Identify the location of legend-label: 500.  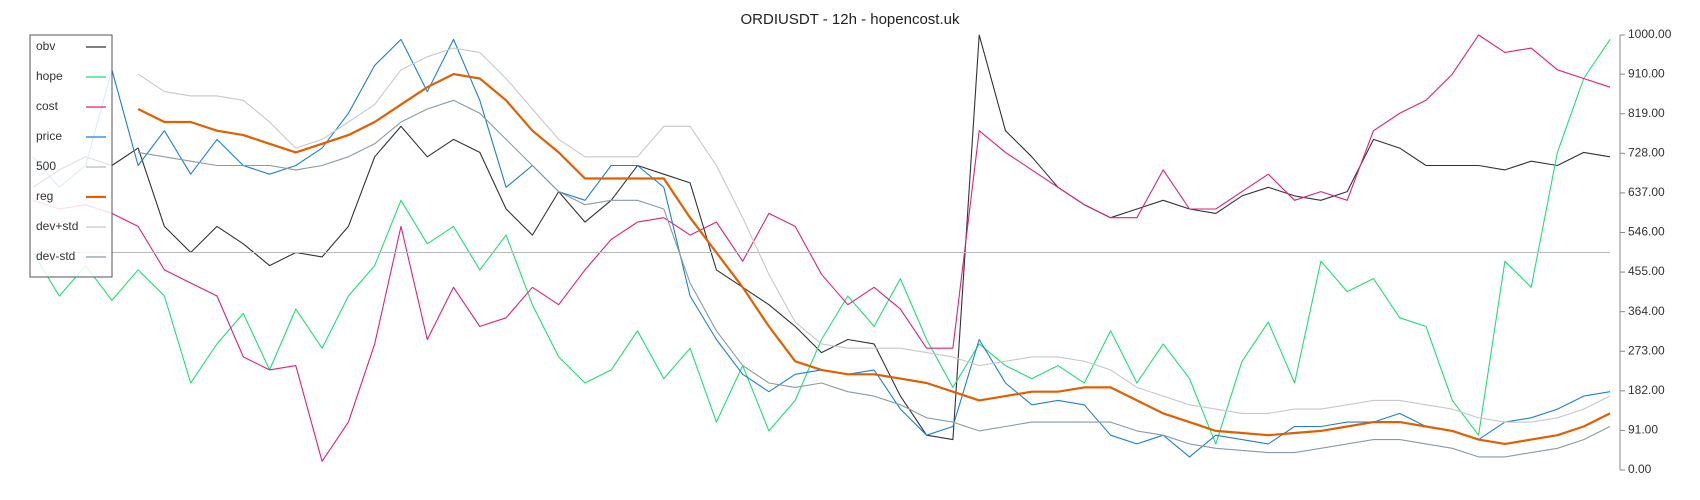
(46, 166).